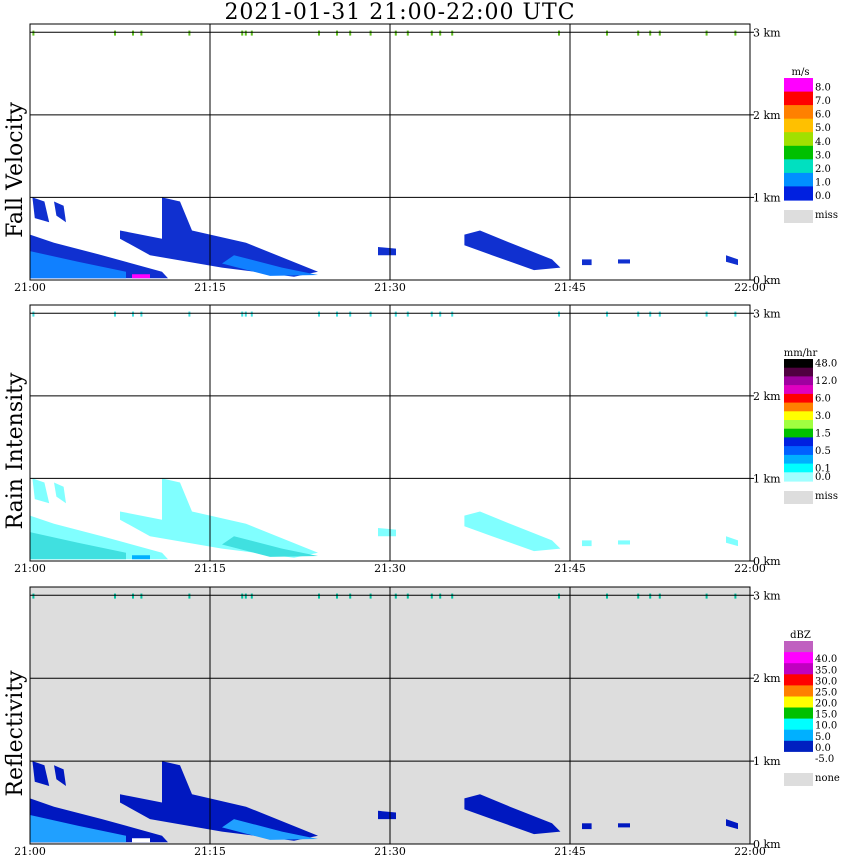 The width and height of the screenshot is (850, 868). Describe the element at coordinates (823, 101) in the screenshot. I see `colorbar-label: 7.0` at that location.